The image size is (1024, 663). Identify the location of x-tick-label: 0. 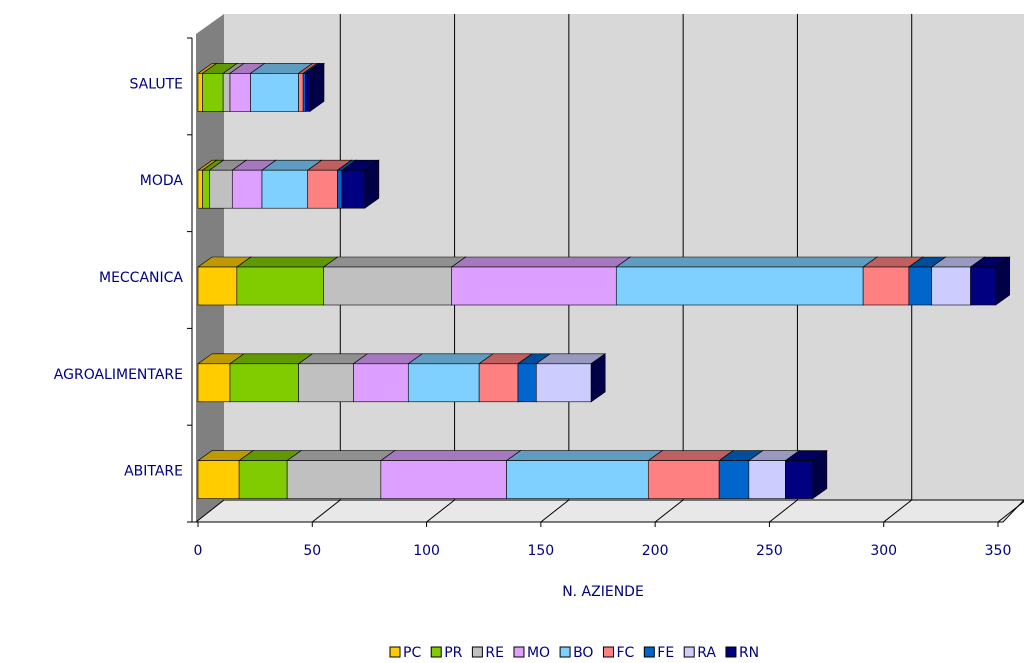
(198, 551).